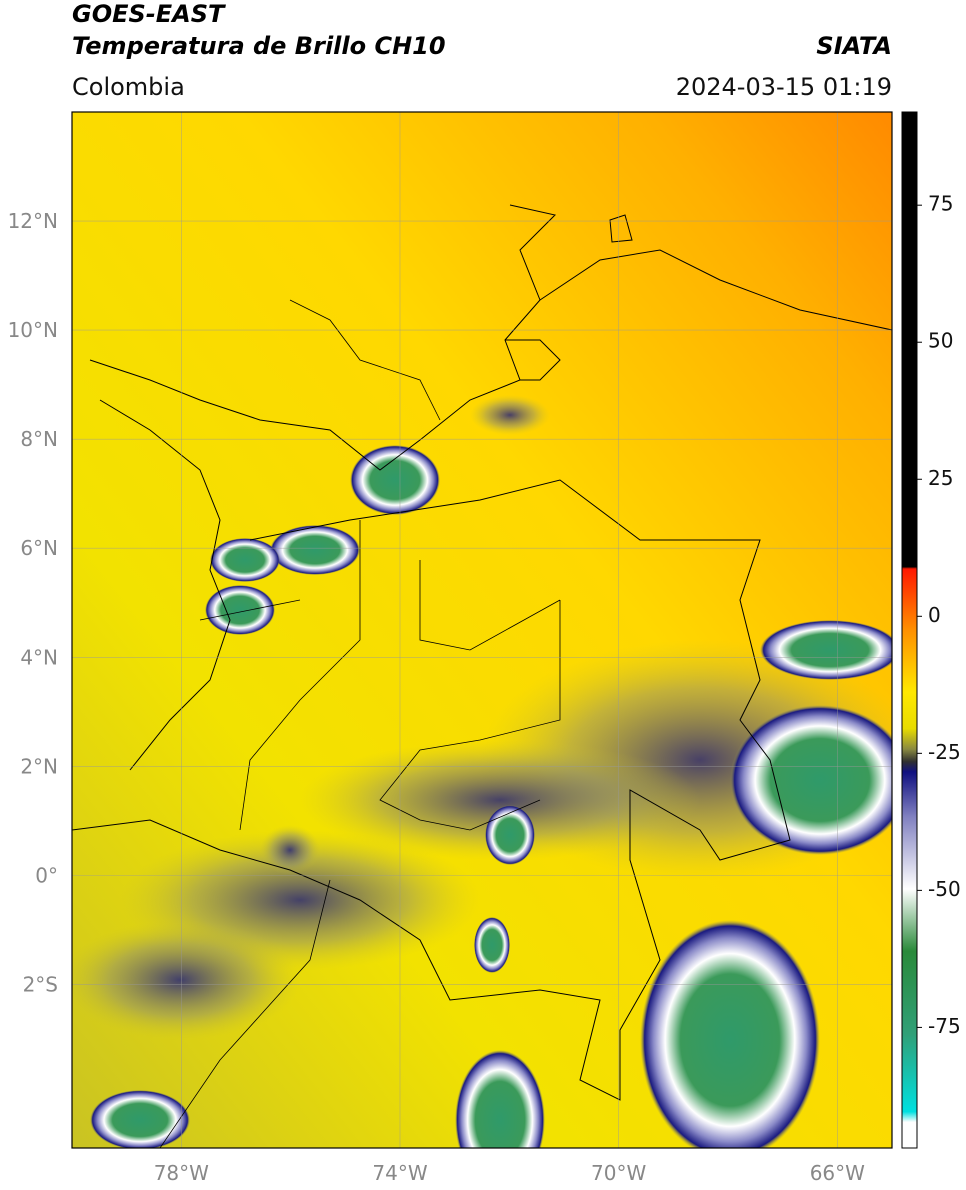  I want to click on y-tick-label: 12°N, so click(33, 221).